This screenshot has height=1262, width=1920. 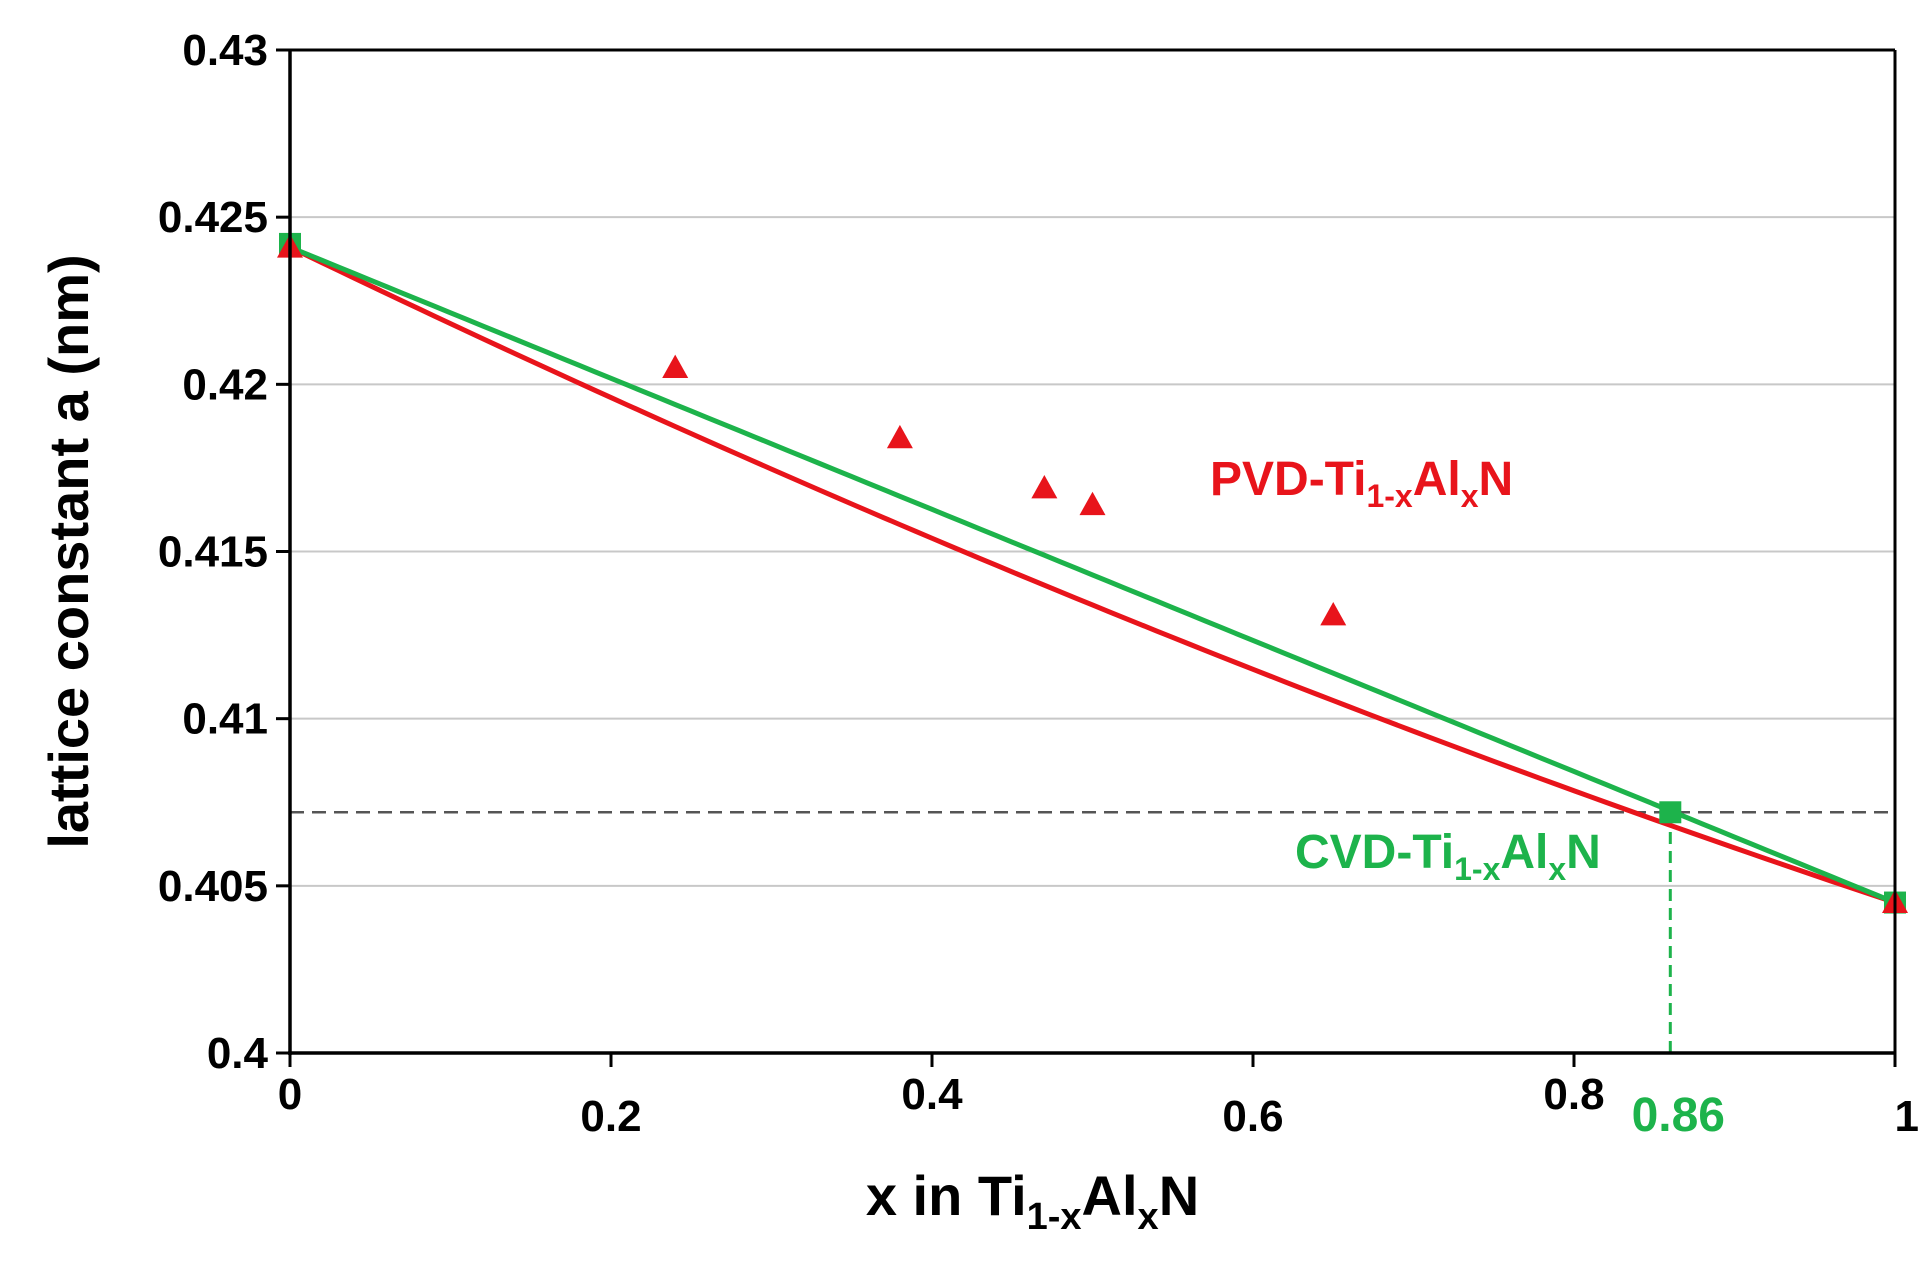 I want to click on x-title-prefix: x in Ti, so click(x=946, y=1195).